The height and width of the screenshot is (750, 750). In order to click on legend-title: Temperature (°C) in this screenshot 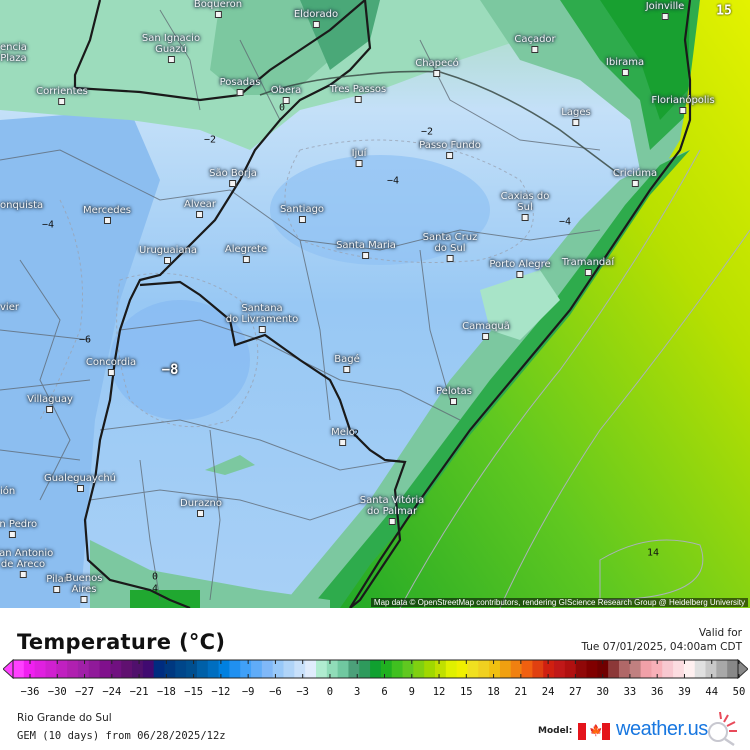, I will do `click(121, 642)`.